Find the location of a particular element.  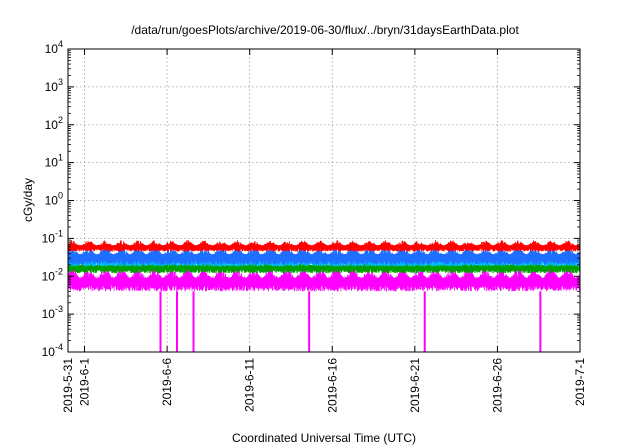

series-band is located at coordinates (324, 246).